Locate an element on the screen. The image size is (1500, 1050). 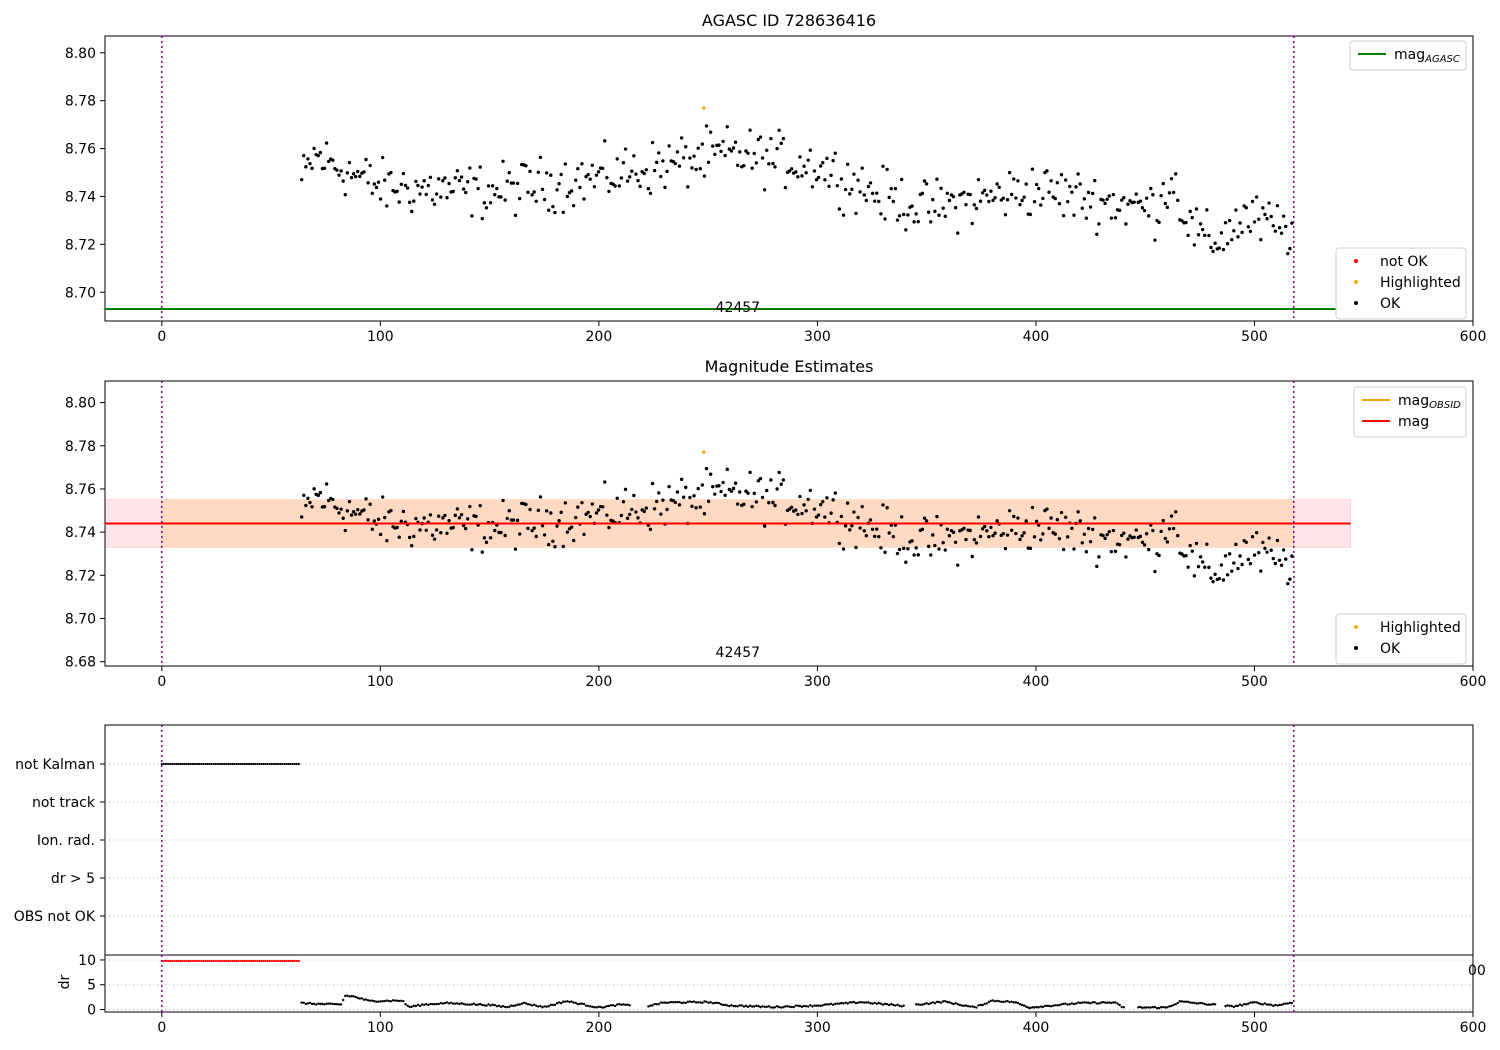
obsid-label: 42457 is located at coordinates (738, 308).